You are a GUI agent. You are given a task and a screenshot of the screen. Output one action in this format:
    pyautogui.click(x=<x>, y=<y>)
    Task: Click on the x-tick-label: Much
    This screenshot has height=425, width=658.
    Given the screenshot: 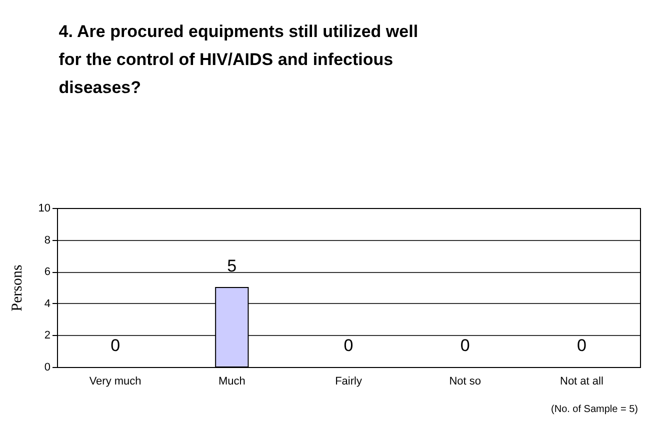 What is the action you would take?
    pyautogui.click(x=232, y=382)
    